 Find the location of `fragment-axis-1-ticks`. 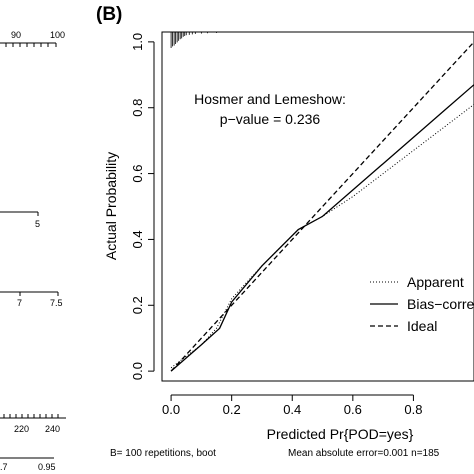

fragment-axis-1-ticks is located at coordinates (31, 45).